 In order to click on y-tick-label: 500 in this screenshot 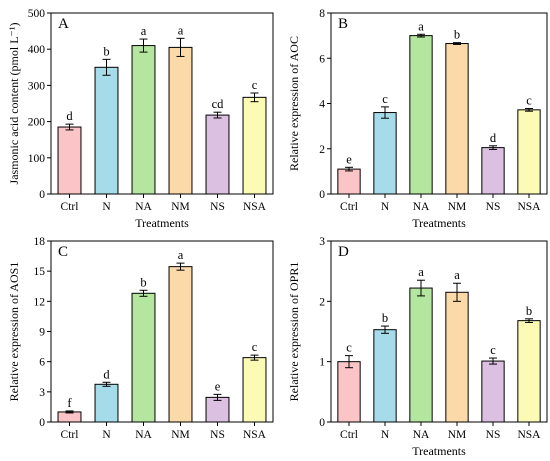, I will do `click(37, 14)`.